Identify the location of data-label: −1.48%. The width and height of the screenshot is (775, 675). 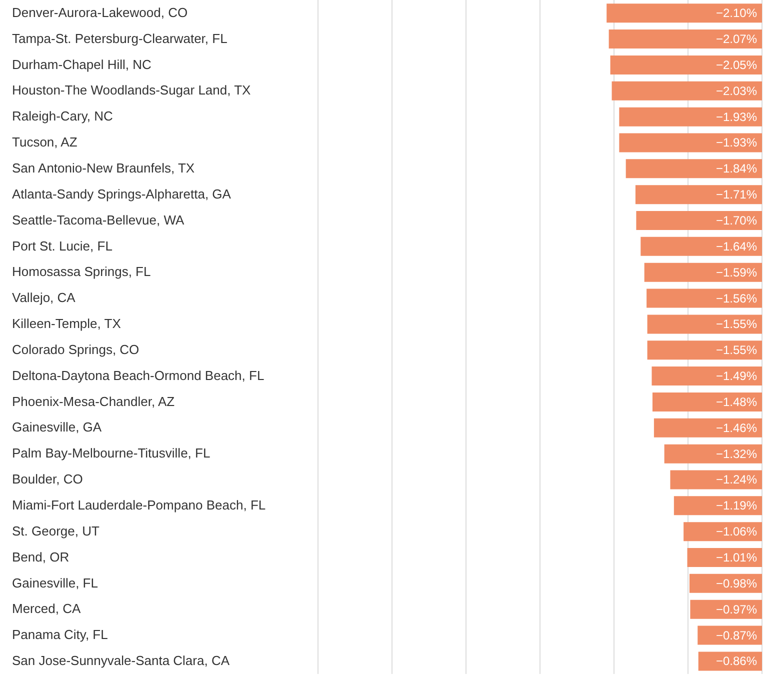
(737, 401).